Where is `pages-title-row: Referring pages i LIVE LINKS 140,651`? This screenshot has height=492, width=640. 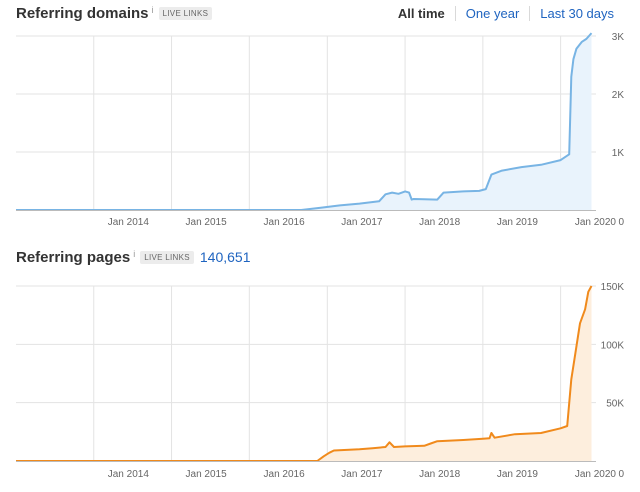 pages-title-row: Referring pages i LIVE LINKS 140,651 is located at coordinates (133, 257).